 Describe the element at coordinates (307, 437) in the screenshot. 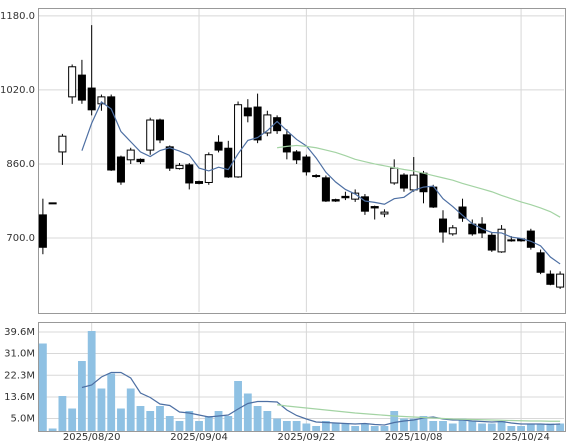

I see `x-tick-label: 2025/09/22` at that location.